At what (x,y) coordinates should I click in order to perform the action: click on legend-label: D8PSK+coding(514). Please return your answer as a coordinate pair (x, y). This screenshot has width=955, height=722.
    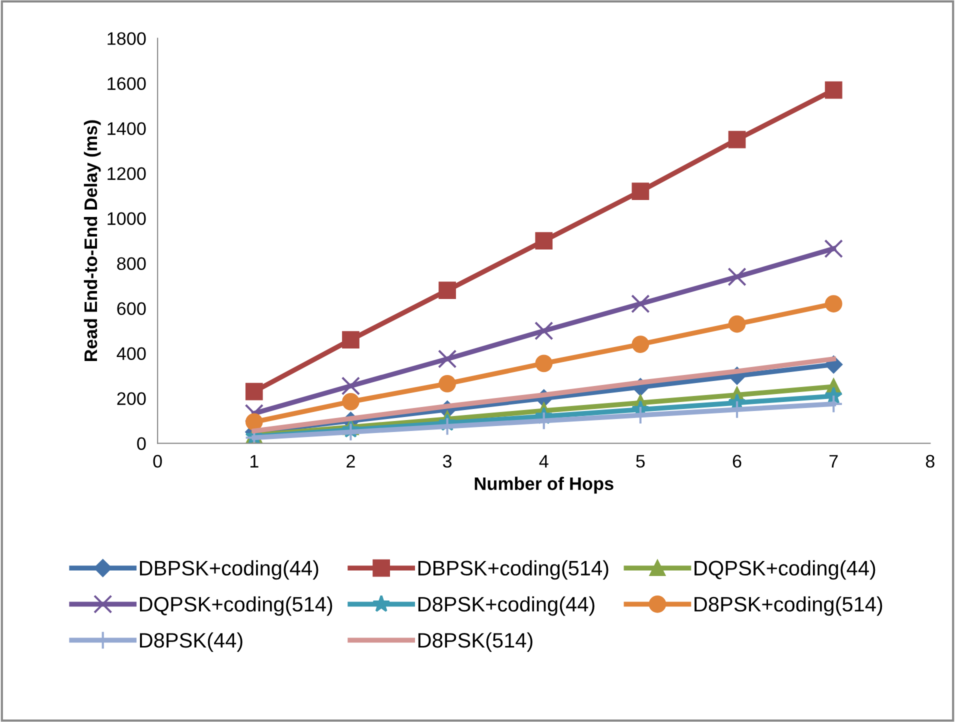
    Looking at the image, I should click on (788, 606).